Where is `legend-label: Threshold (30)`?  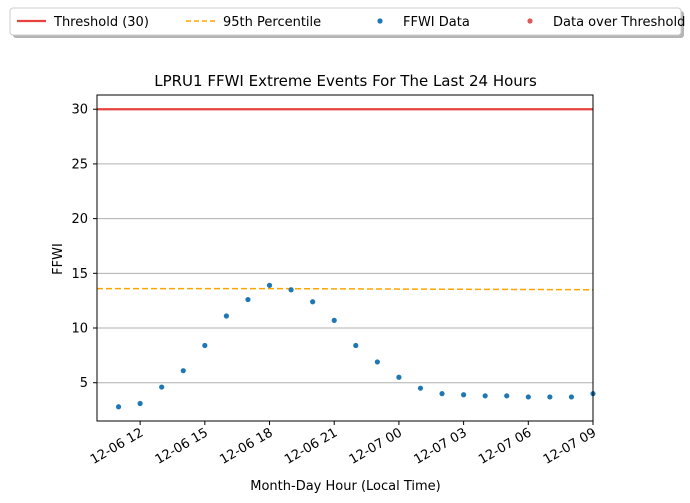
legend-label: Threshold (30) is located at coordinates (101, 22).